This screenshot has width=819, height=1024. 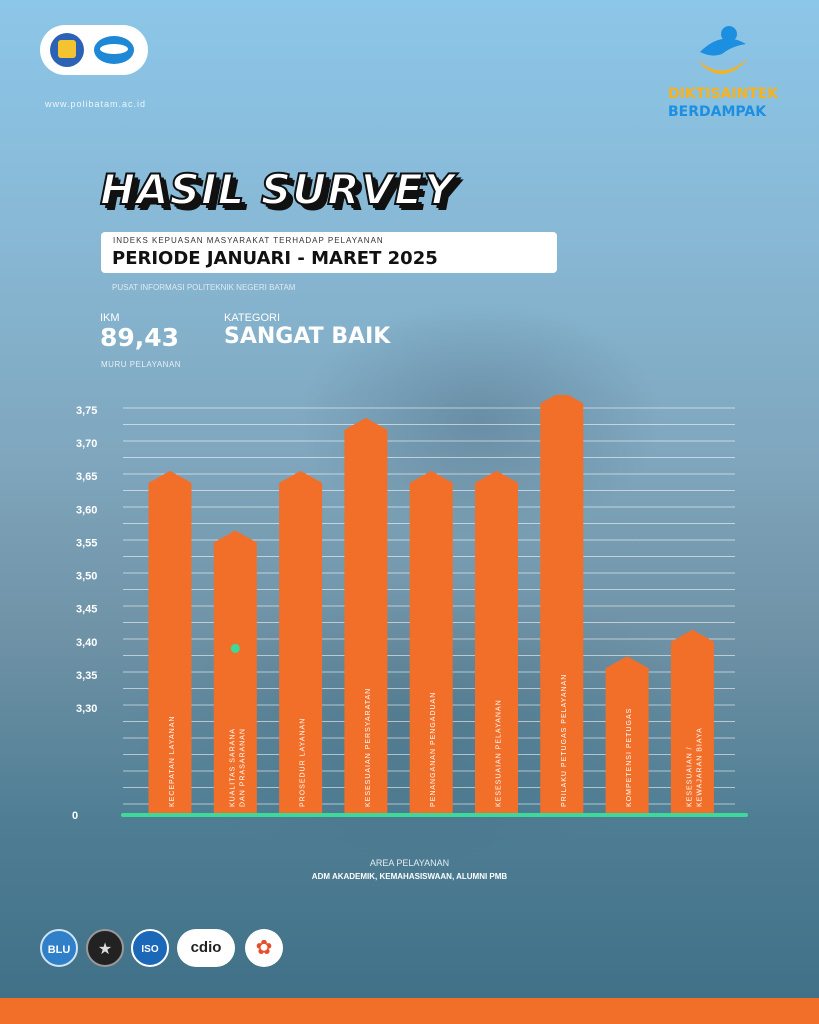 What do you see at coordinates (564, 740) in the screenshot?
I see `bar-category-label: PRILAKU PETUGAS PELAYANAN` at bounding box center [564, 740].